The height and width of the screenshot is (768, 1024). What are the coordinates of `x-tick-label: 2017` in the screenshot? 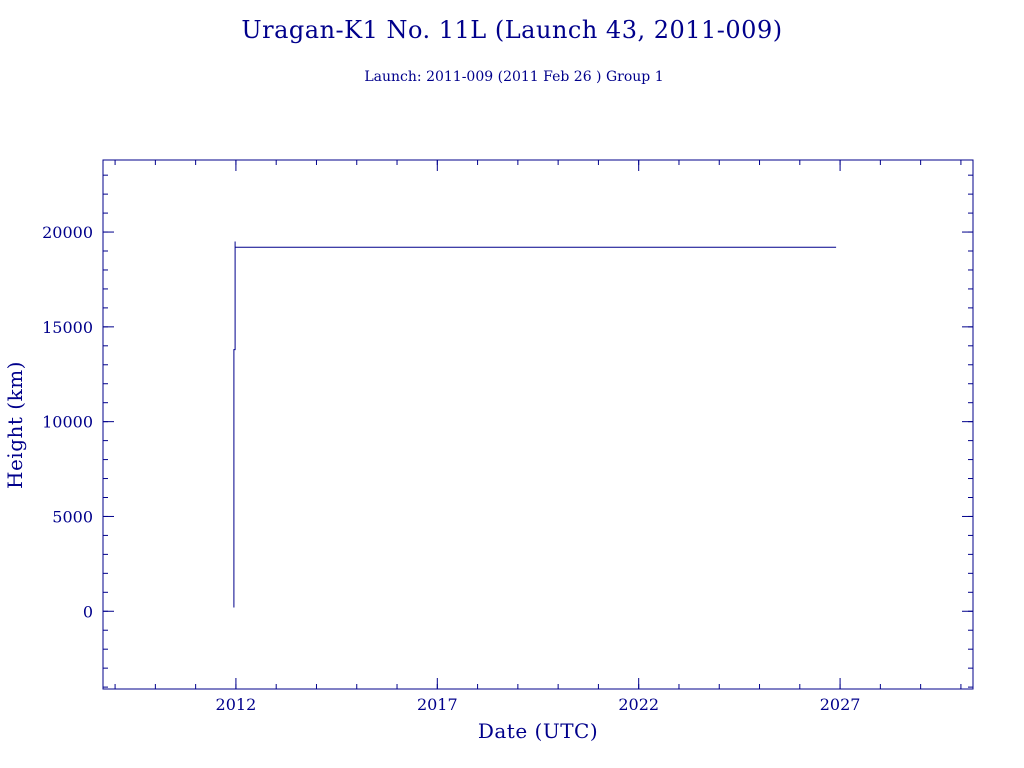 It's located at (437, 704).